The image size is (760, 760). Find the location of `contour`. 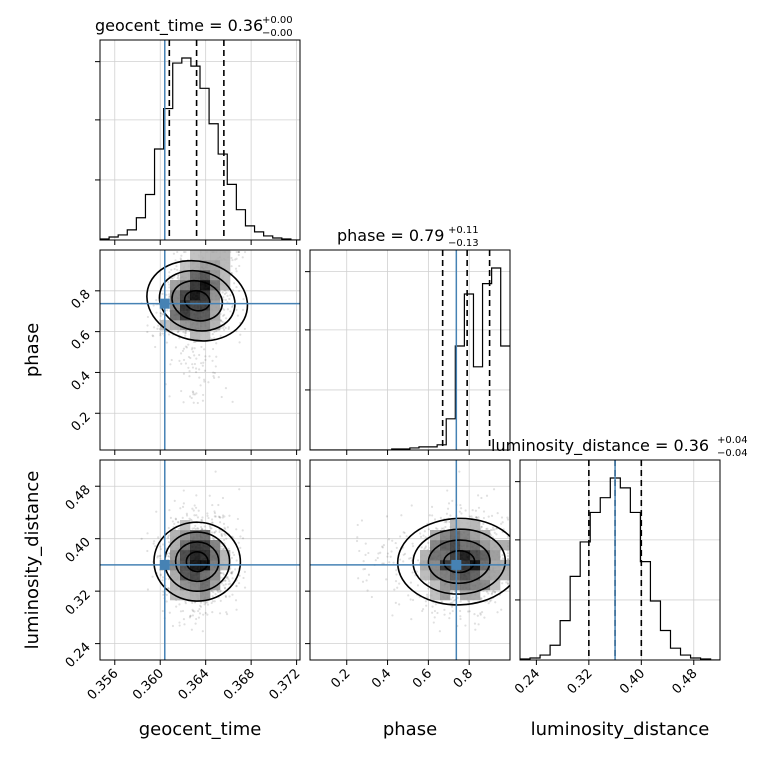

contour is located at coordinates (459, 562).